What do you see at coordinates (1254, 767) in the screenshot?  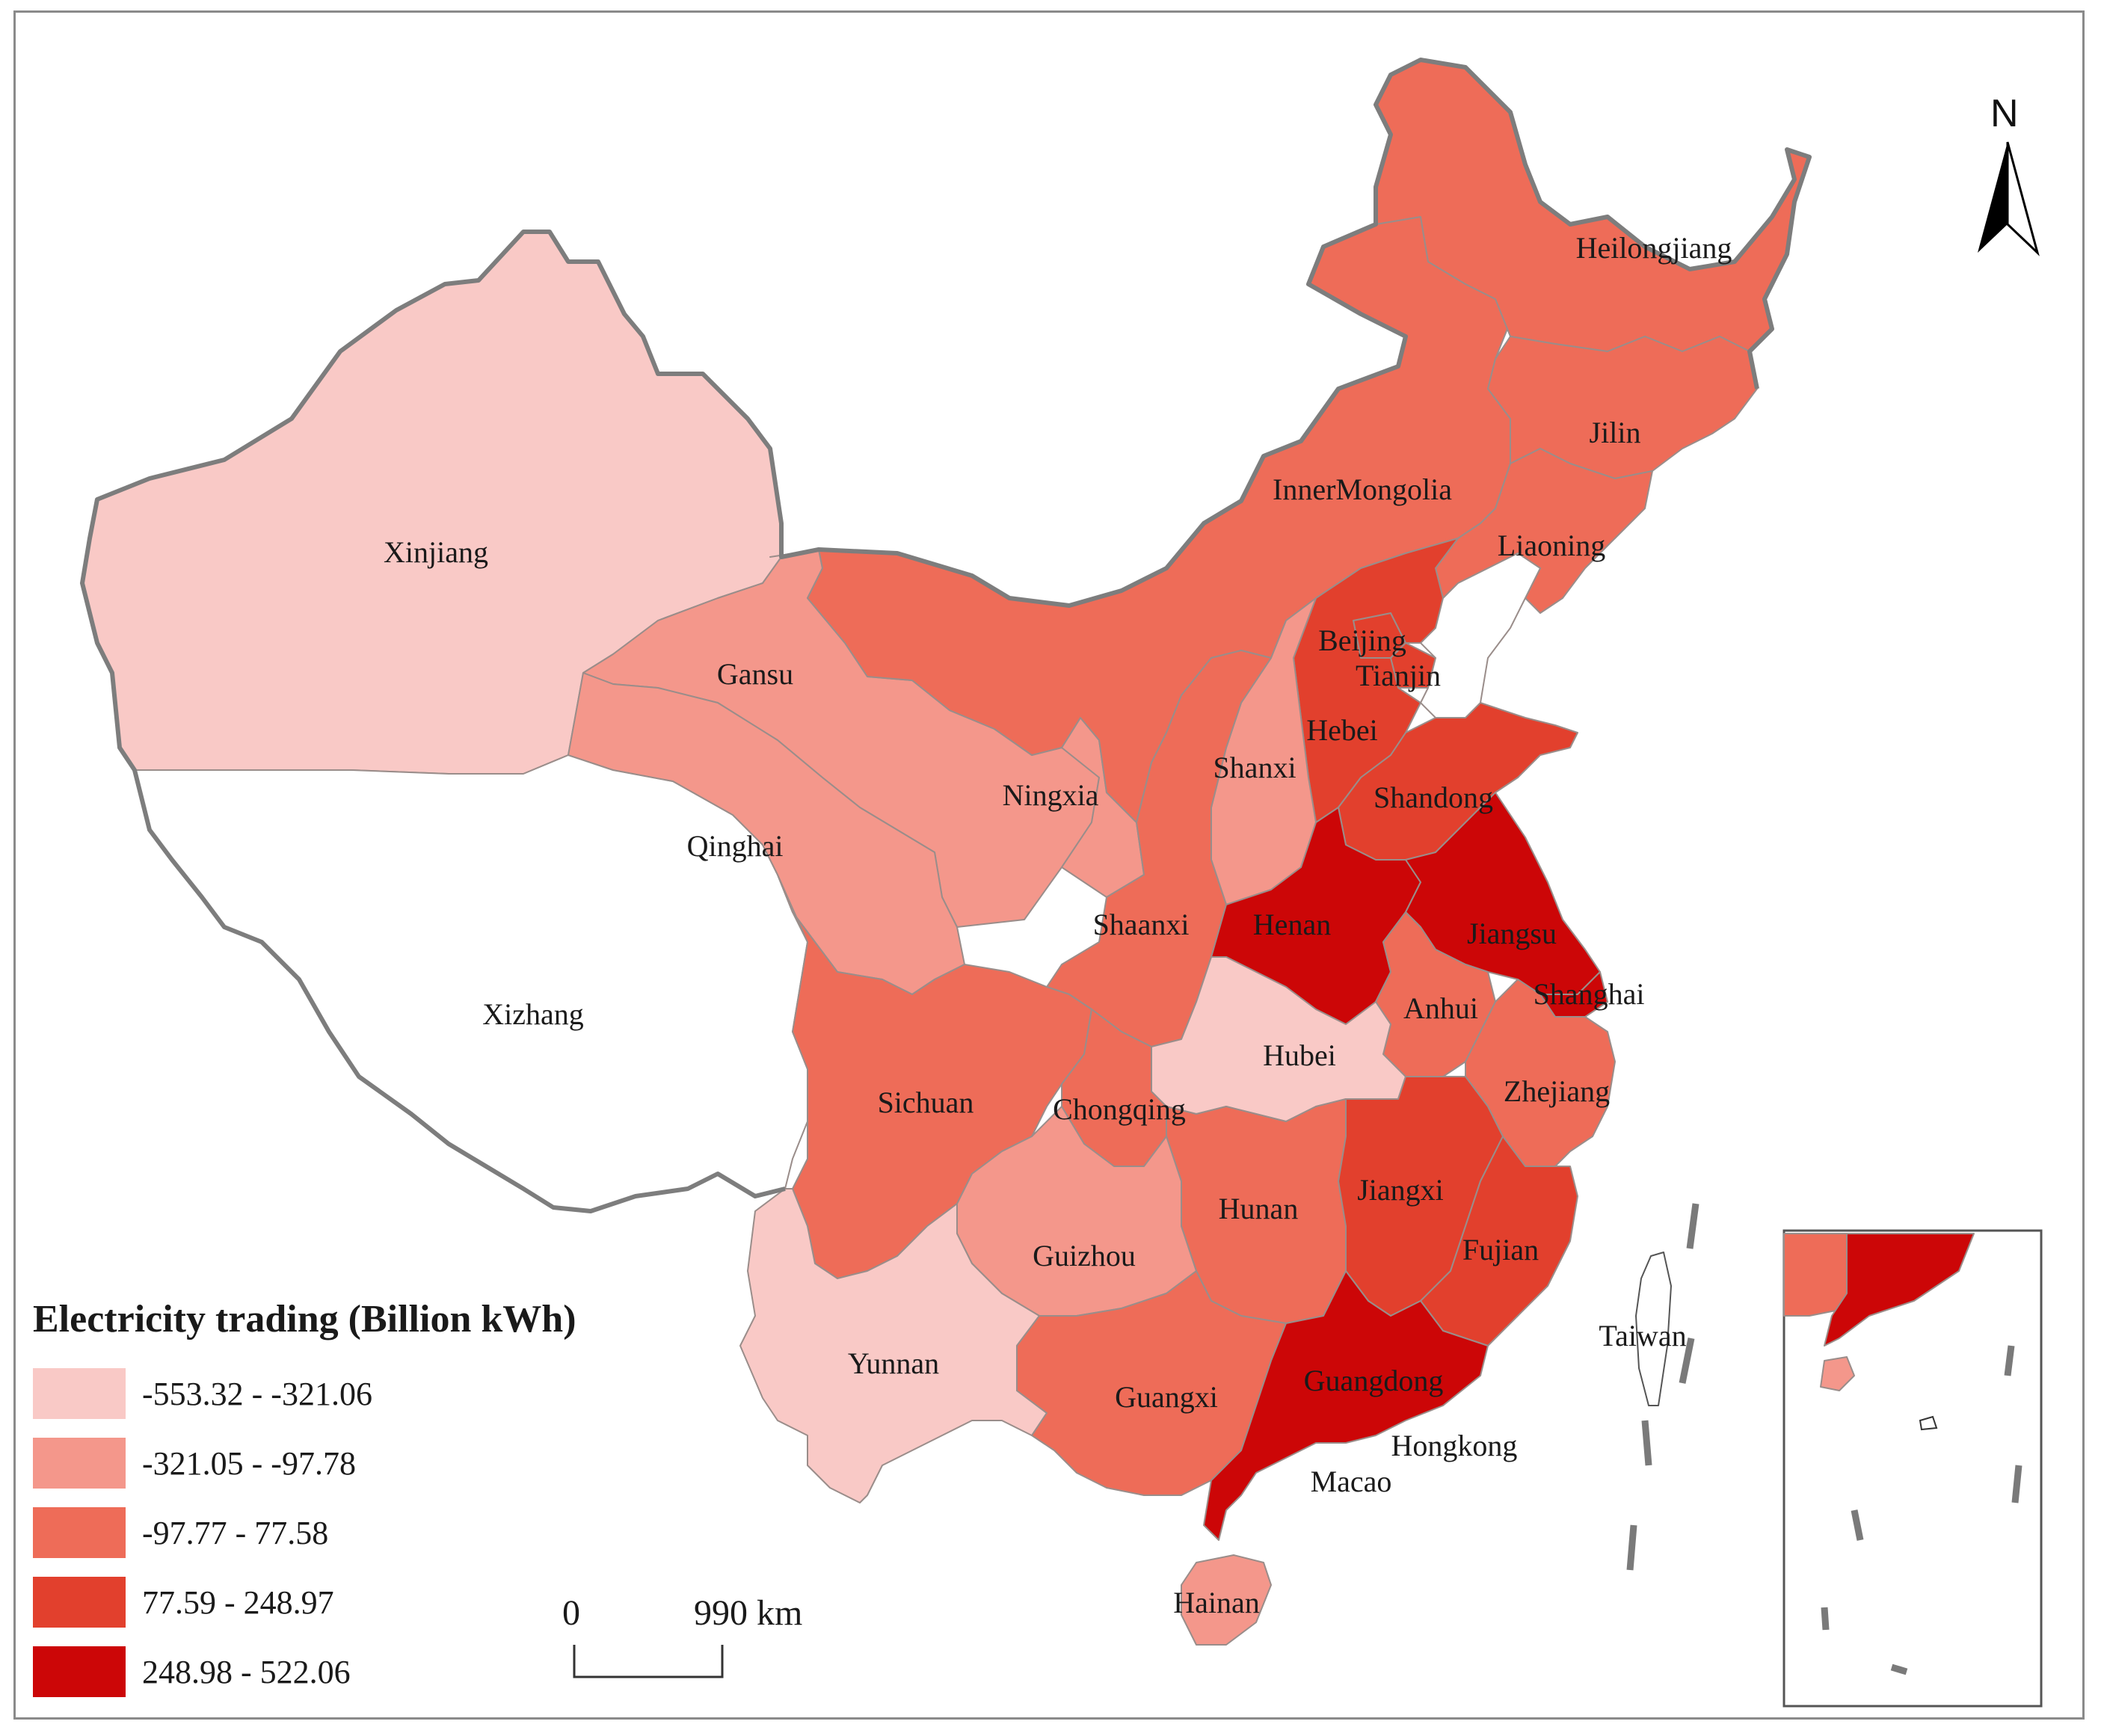 I see `label-shanxi: Shanxi` at bounding box center [1254, 767].